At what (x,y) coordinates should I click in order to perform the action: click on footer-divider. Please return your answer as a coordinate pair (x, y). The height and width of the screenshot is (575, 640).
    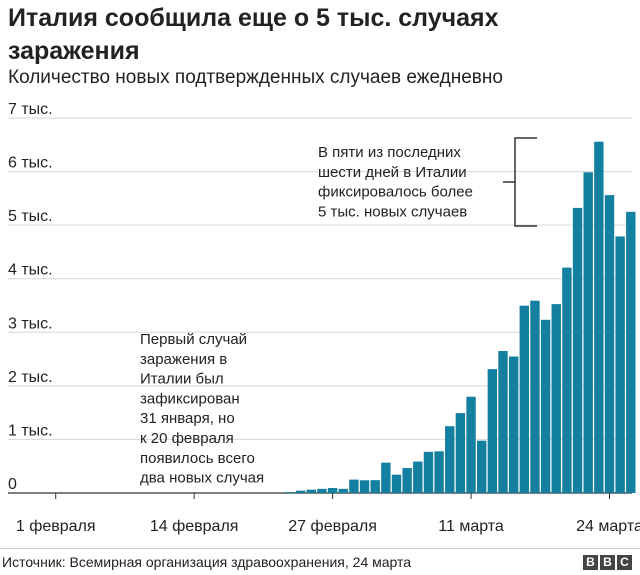
    Looking at the image, I should click on (320, 548).